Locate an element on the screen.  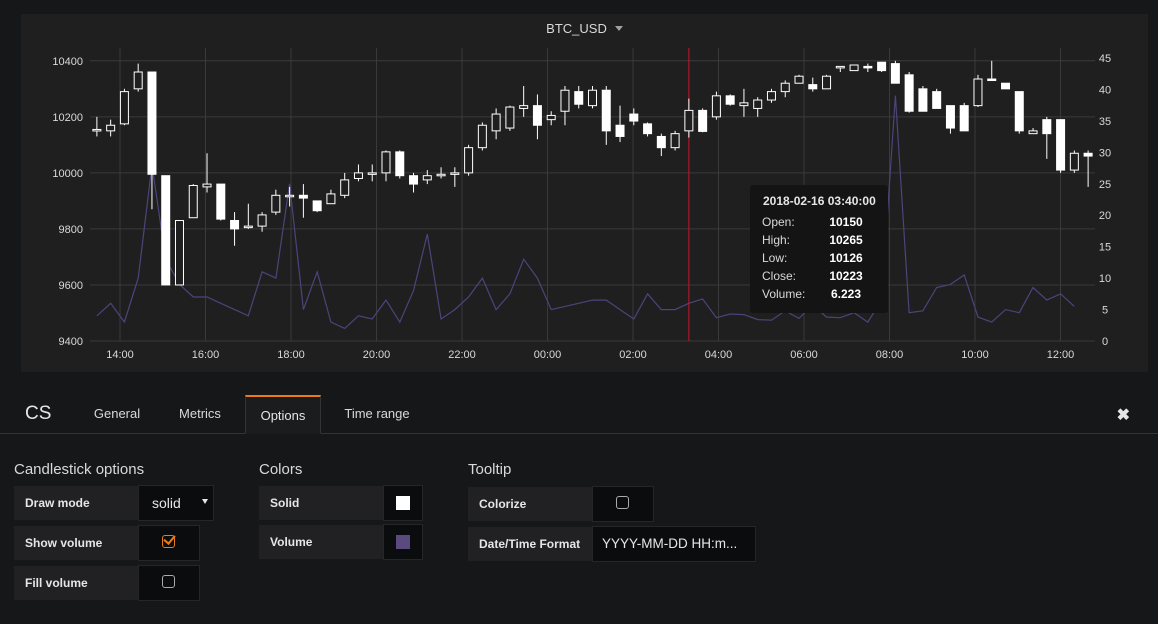
tab-metrics: Metrics is located at coordinates (200, 413).